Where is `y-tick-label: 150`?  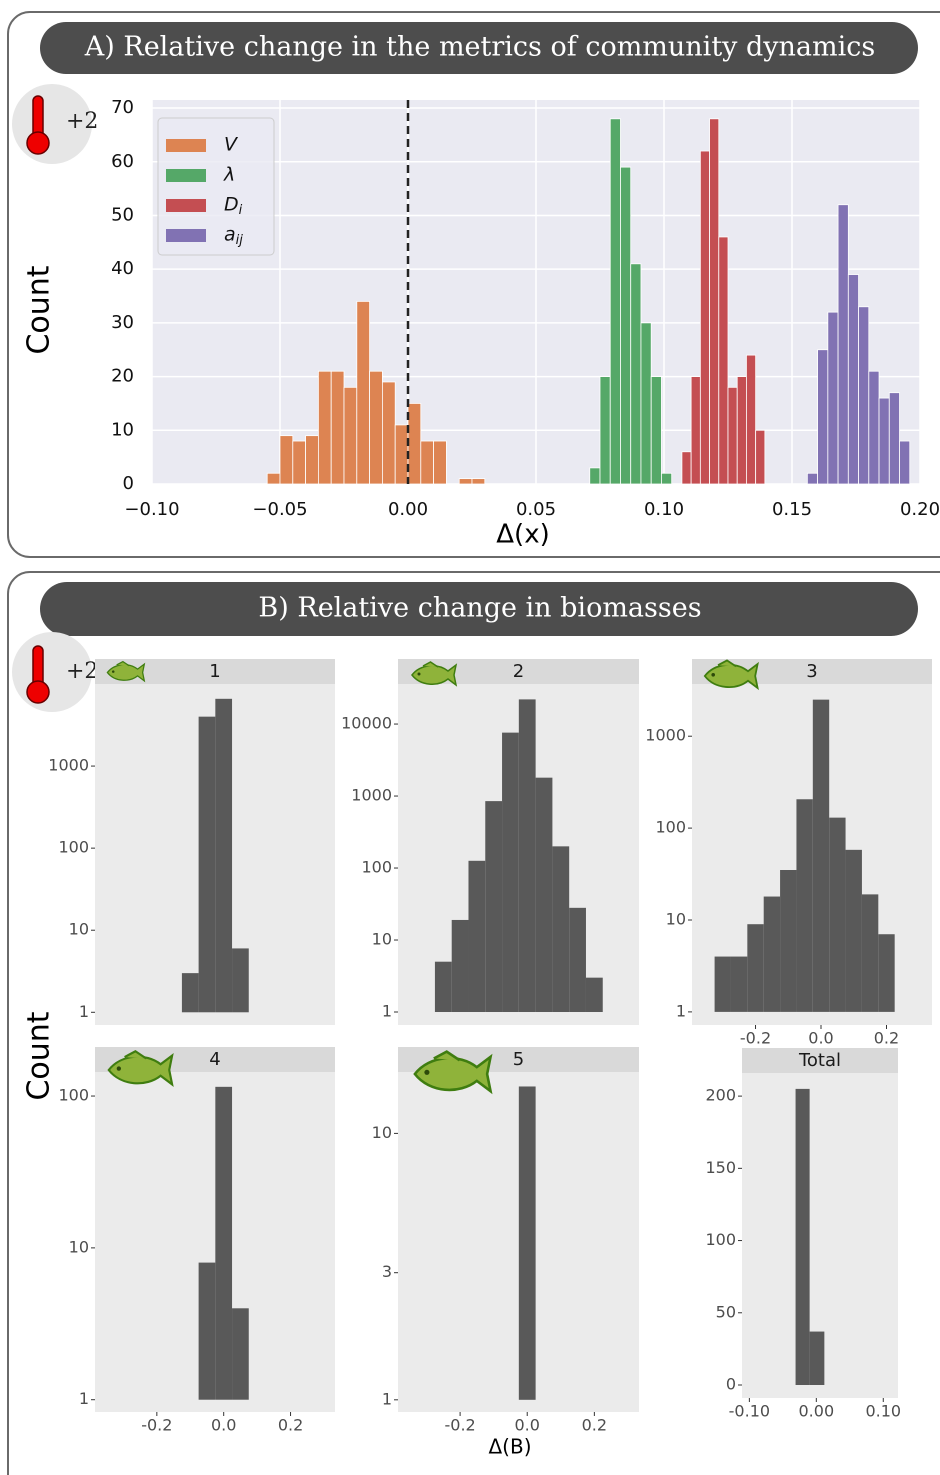
y-tick-label: 150 is located at coordinates (720, 1167).